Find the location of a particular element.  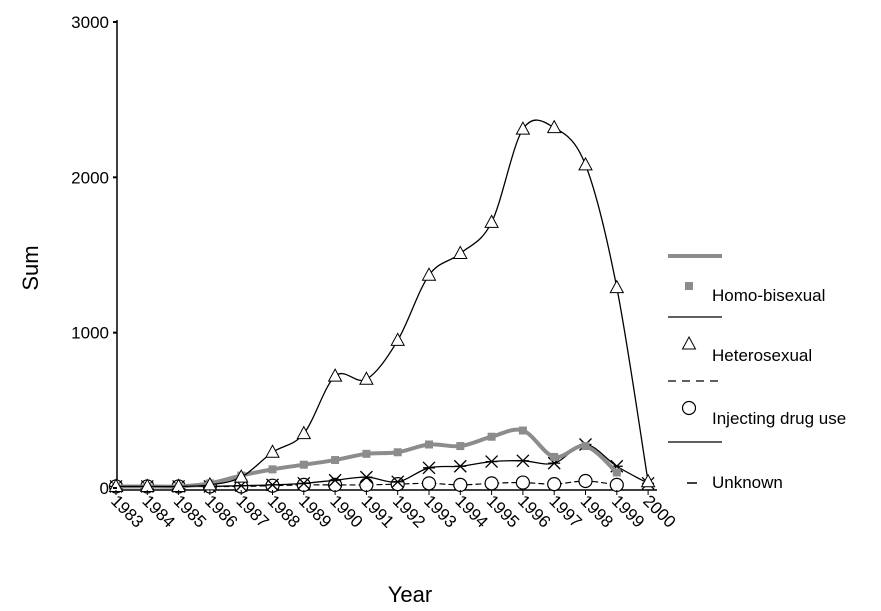

x-tick-label: 1997 is located at coordinates (565, 511).